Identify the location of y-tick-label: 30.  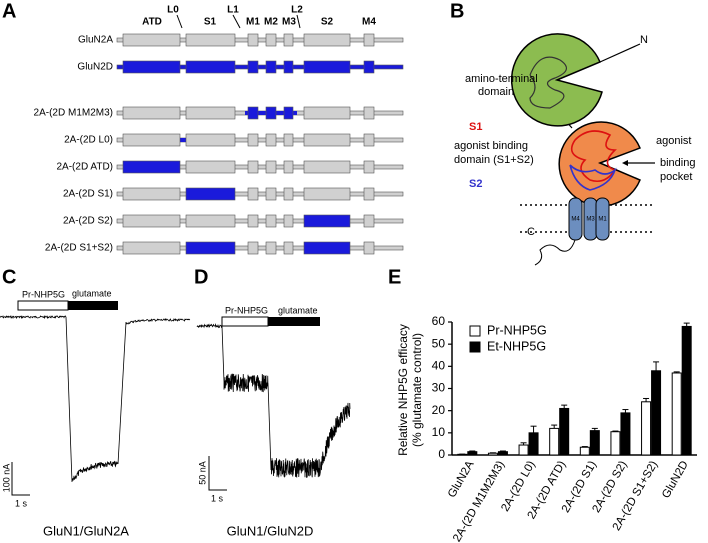
(439, 388).